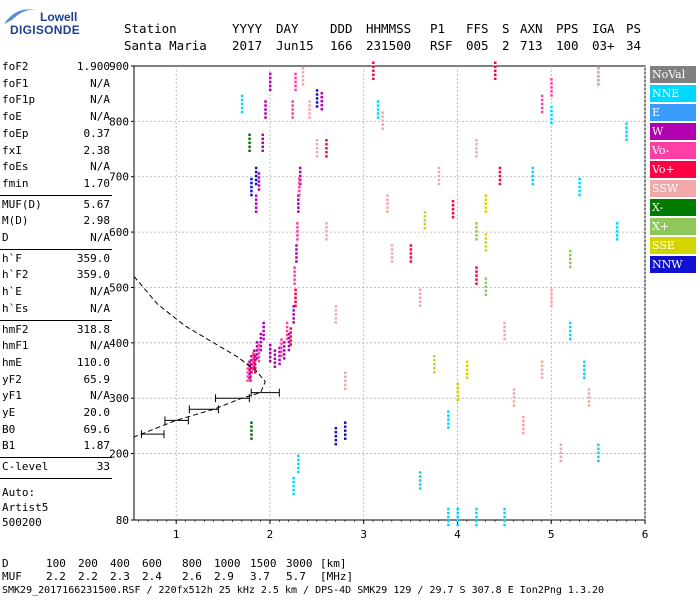 This screenshot has width=700, height=600. I want to click on param-row: foE N/A, so click(56, 118).